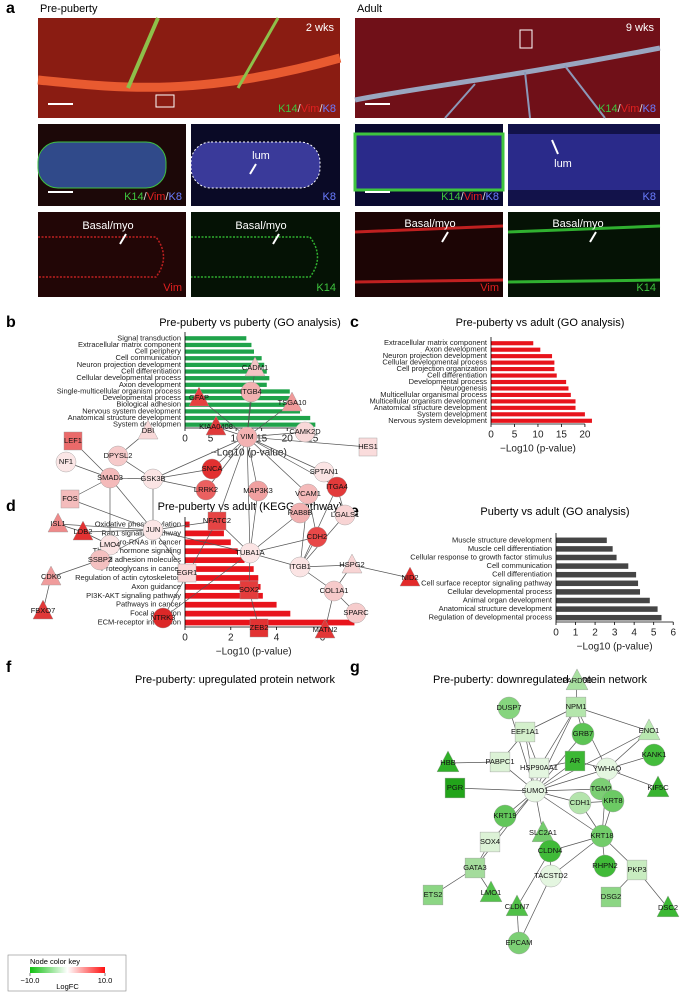  I want to click on category-label: Cell projection organization, so click(442, 368).